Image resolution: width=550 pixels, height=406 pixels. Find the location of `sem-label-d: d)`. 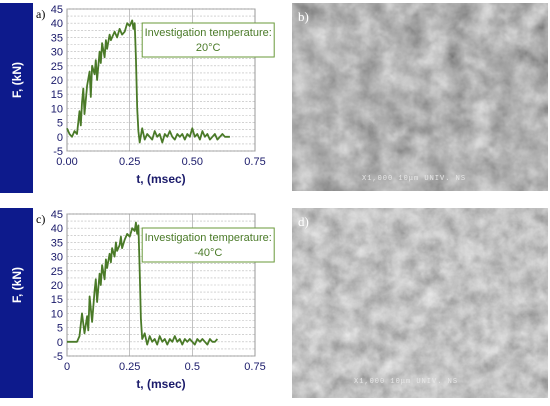

sem-label-d: d) is located at coordinates (303, 221).